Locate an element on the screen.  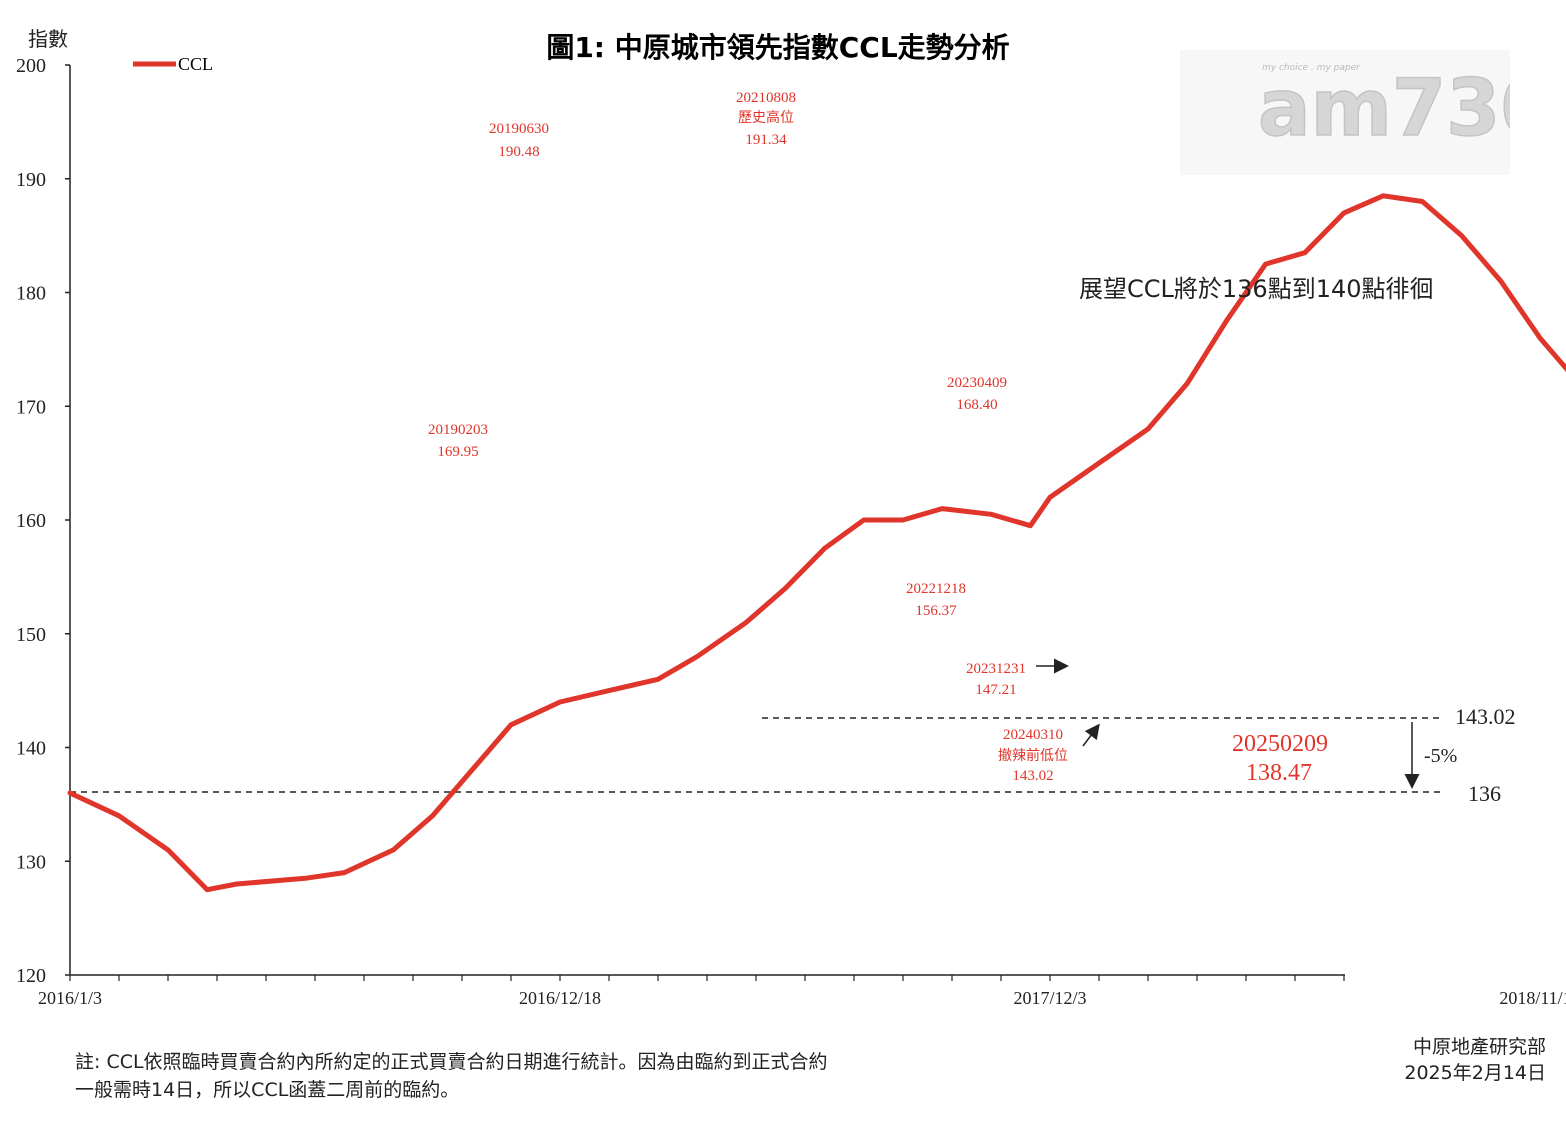
y-tick-label: 200 is located at coordinates (31, 66).